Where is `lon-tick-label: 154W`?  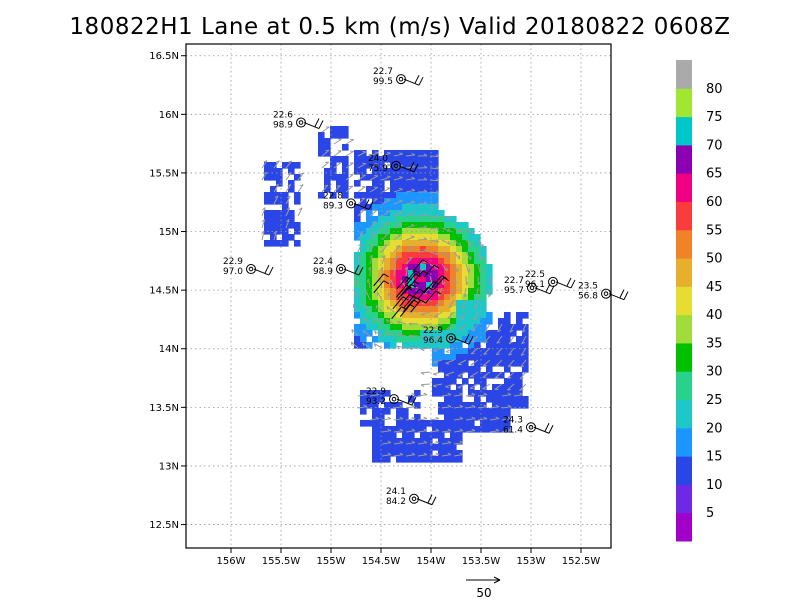 lon-tick-label: 154W is located at coordinates (431, 561).